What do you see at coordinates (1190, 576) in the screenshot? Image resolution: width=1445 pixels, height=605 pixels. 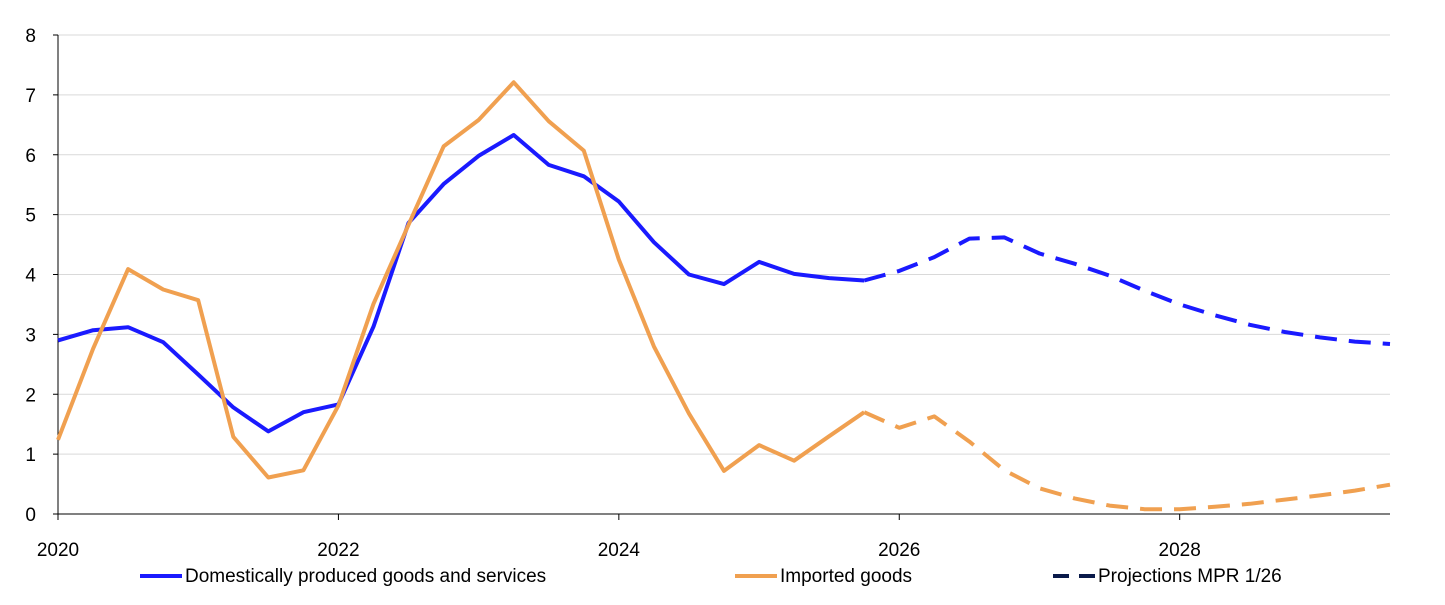 I see `legend-label: Projections MPR 1/26` at bounding box center [1190, 576].